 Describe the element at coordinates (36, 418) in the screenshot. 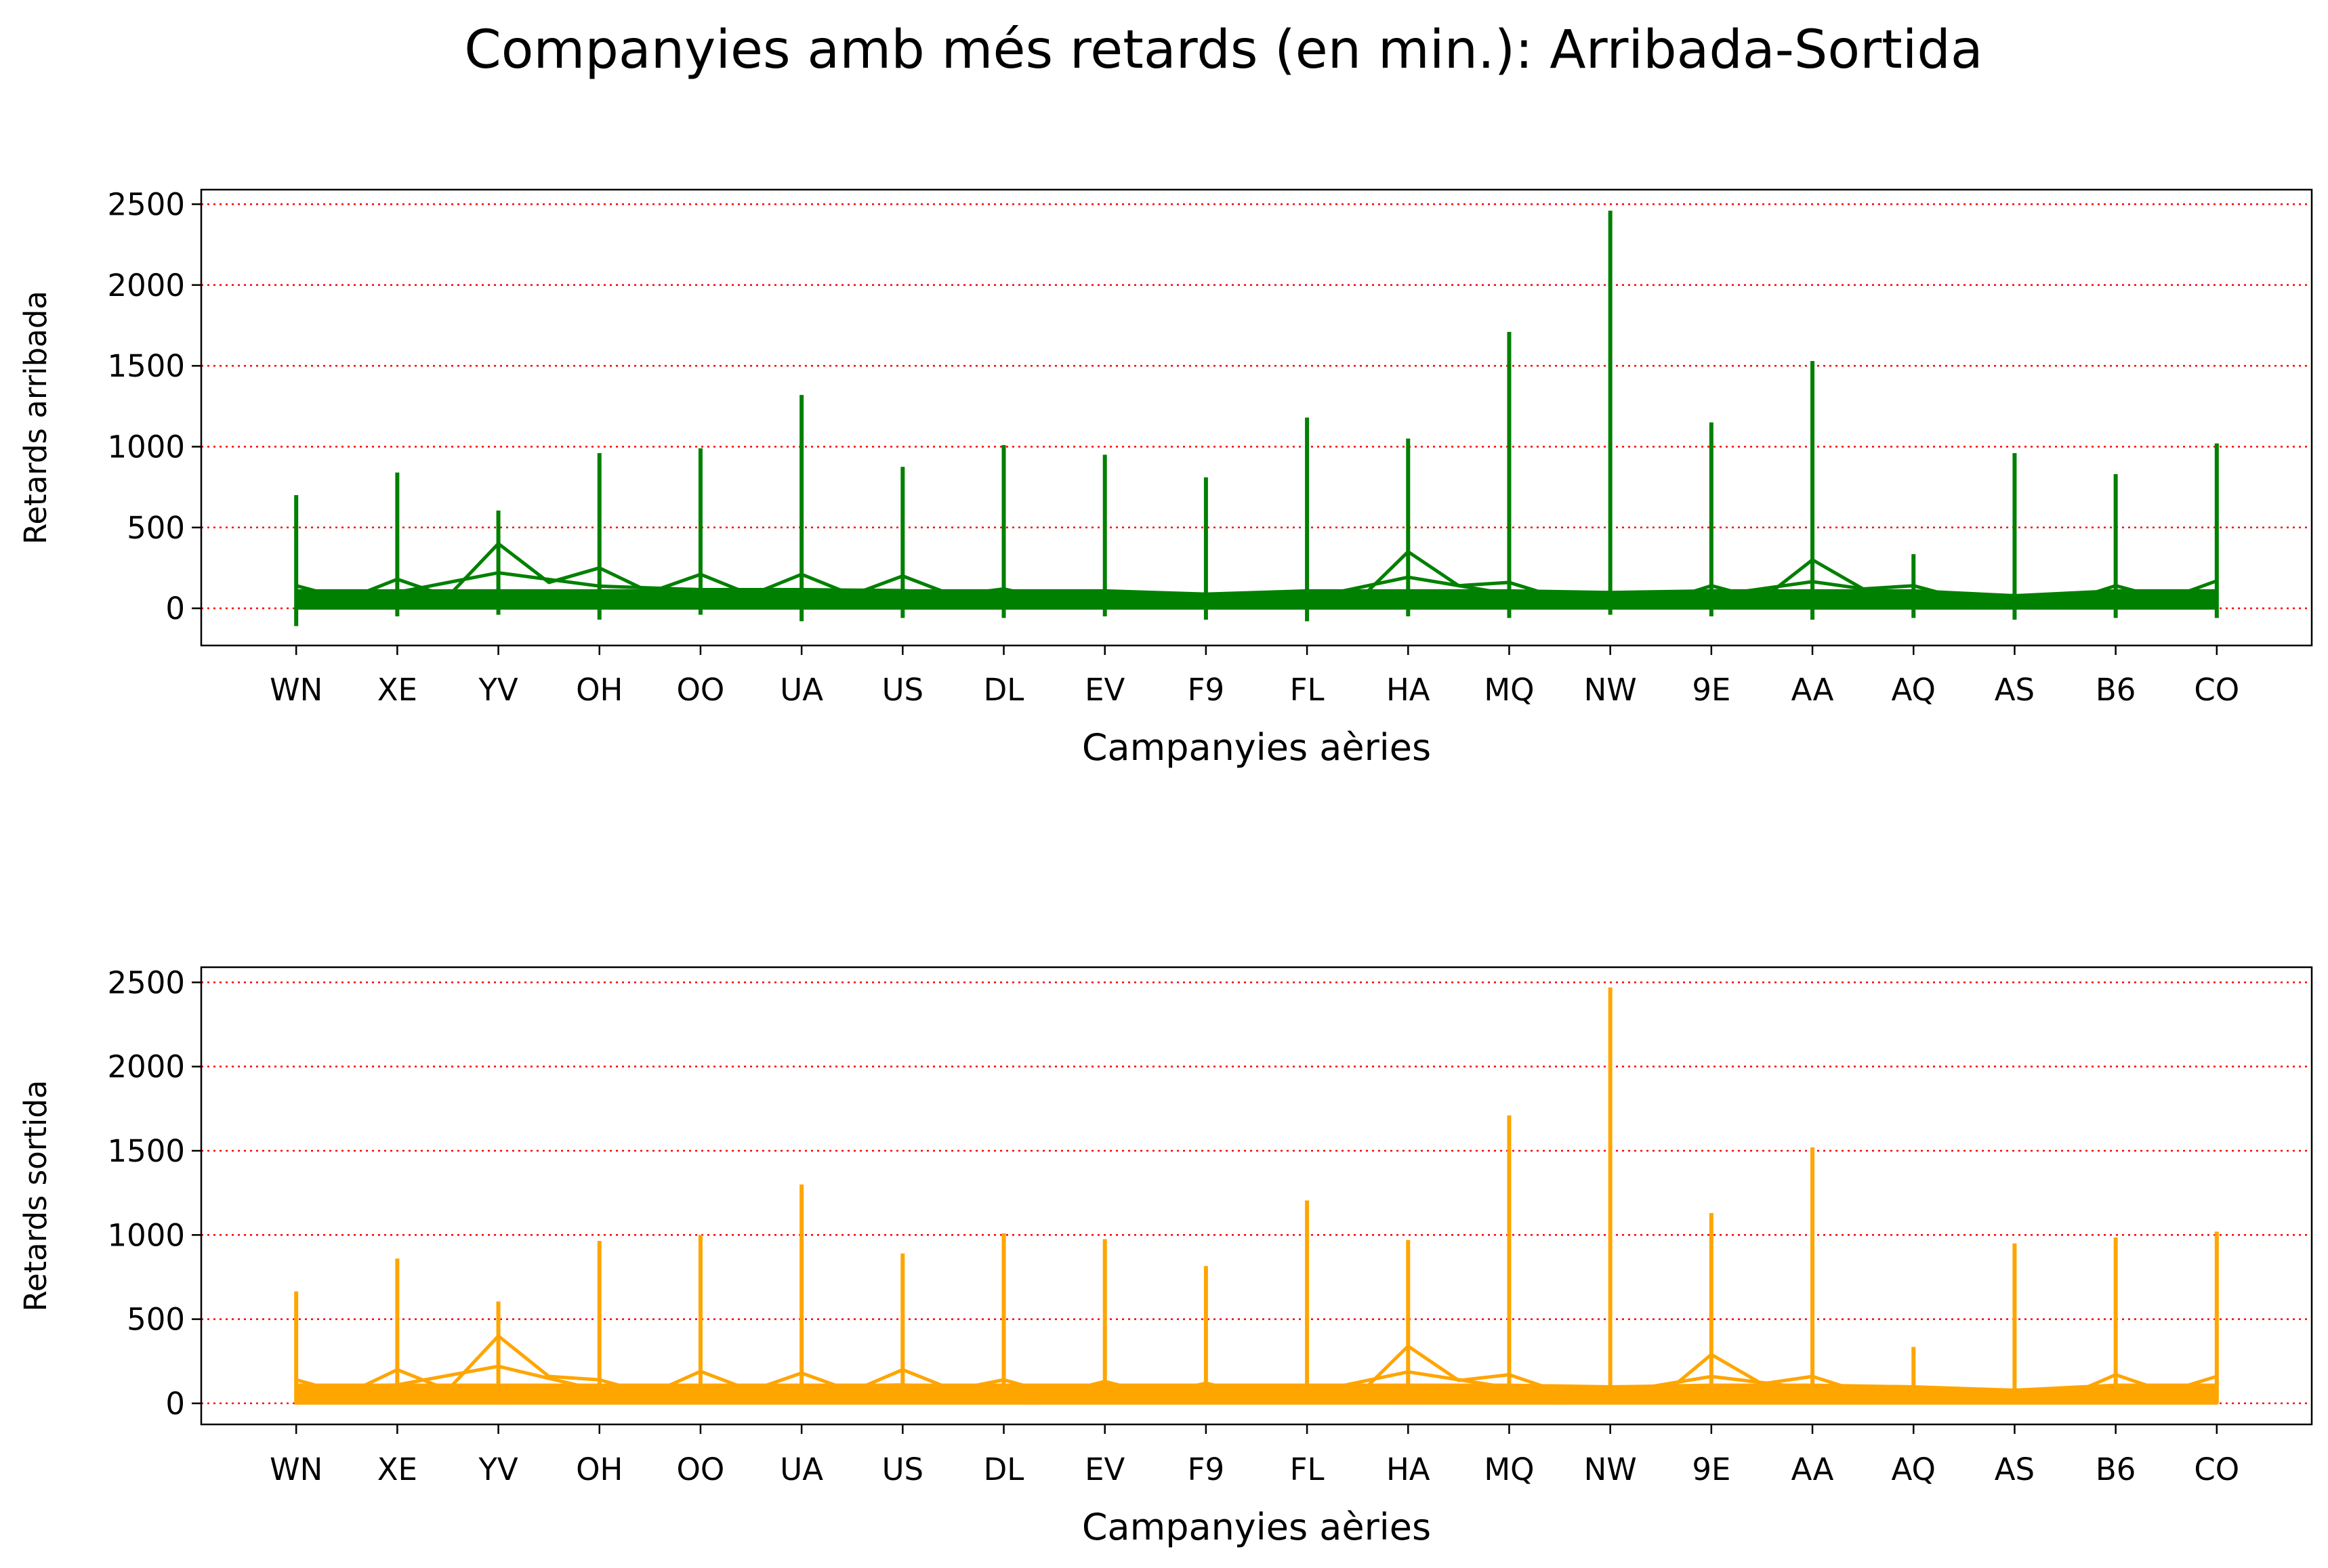

I see `y-axis-label: Retards arribada` at that location.